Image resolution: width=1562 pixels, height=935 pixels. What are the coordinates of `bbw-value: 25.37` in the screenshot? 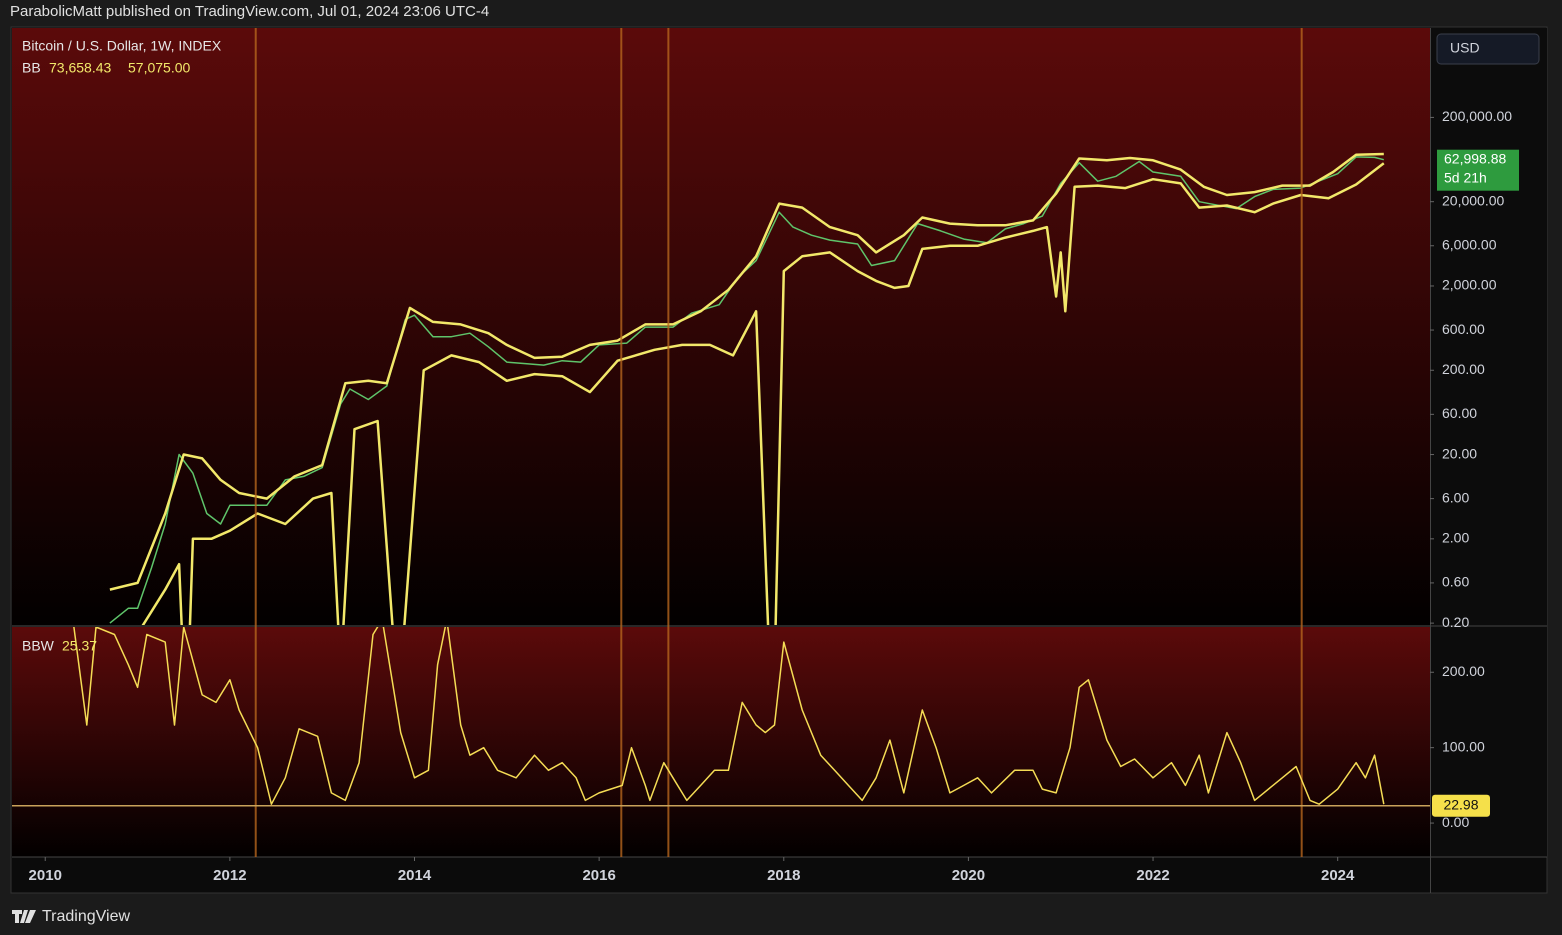 It's located at (79, 646).